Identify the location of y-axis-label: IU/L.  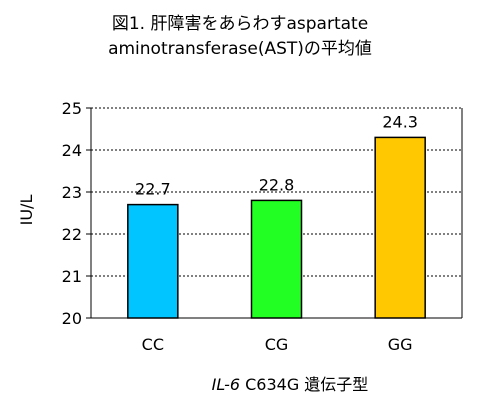
(26, 210).